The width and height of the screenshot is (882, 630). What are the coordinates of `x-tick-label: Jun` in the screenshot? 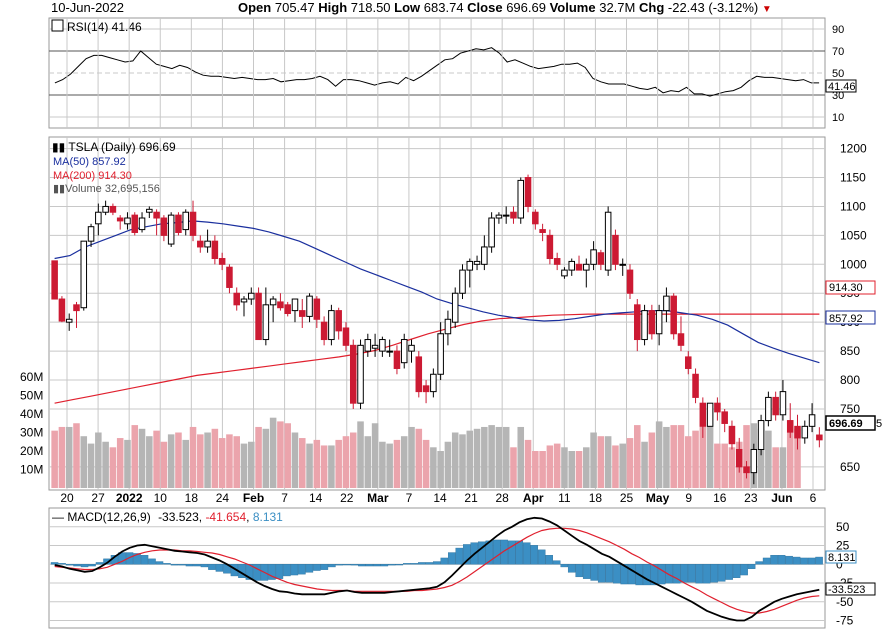 It's located at (781, 498).